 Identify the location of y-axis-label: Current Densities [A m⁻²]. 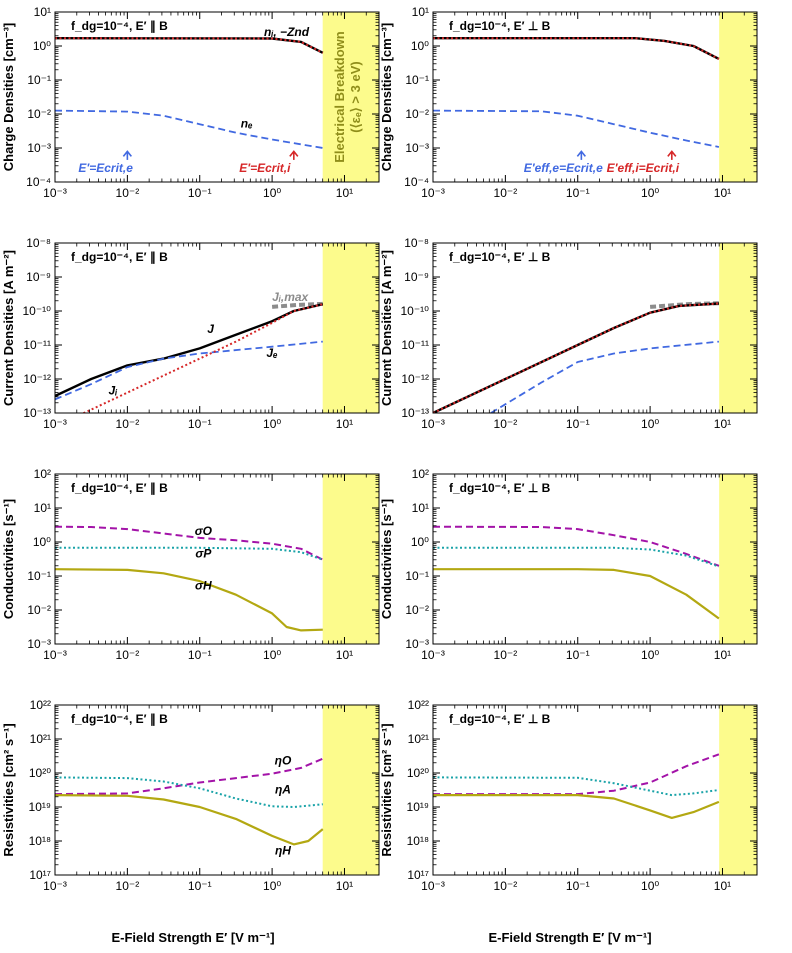
(386, 328).